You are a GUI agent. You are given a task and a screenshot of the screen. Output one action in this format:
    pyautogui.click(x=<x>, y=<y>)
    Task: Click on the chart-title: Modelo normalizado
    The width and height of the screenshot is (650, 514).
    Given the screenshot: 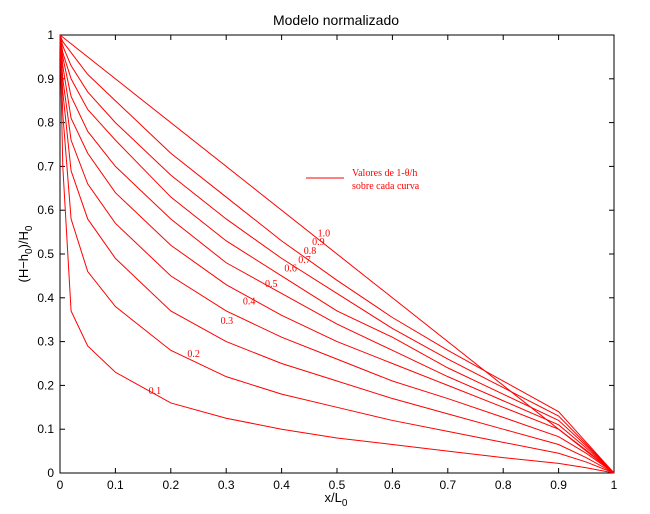 What is the action you would take?
    pyautogui.click(x=336, y=20)
    